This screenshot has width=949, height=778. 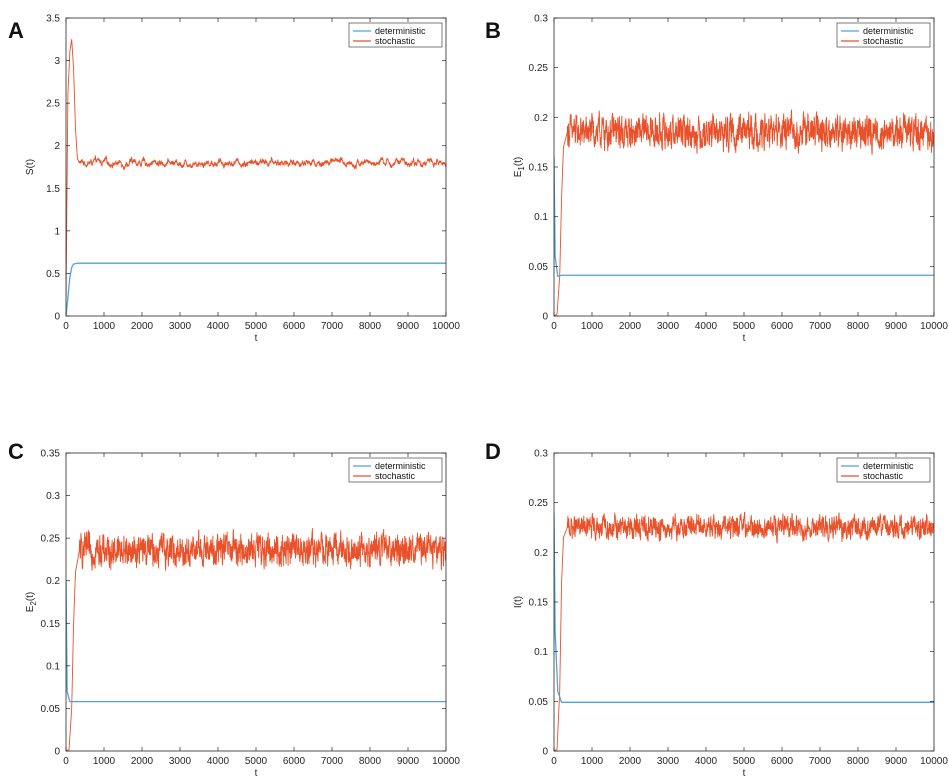 What do you see at coordinates (53, 19) in the screenshot?
I see `y-tick-label: 3.5` at bounding box center [53, 19].